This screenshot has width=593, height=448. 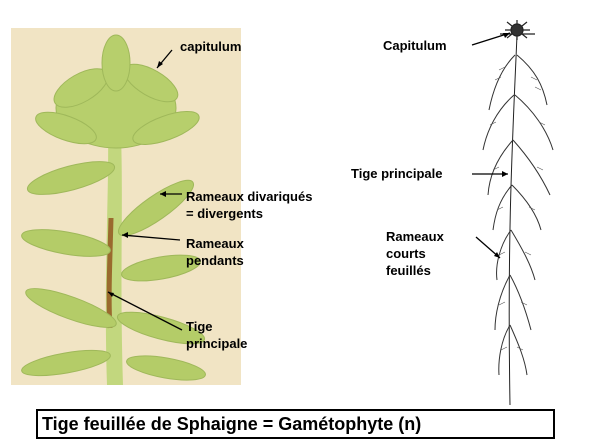 What do you see at coordinates (517, 30) in the screenshot?
I see `drawing-capitulum` at bounding box center [517, 30].